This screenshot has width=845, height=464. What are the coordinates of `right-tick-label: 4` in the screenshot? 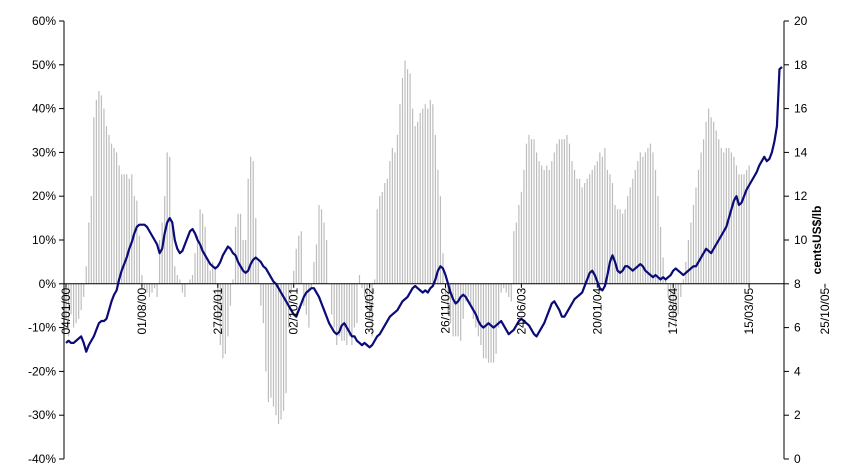 It's located at (797, 371).